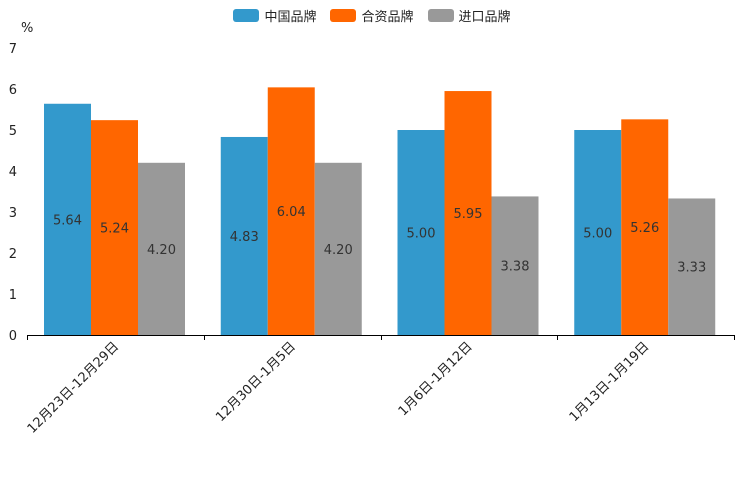 The width and height of the screenshot is (744, 496). What do you see at coordinates (27, 28) in the screenshot?
I see `y-axis-unit-label: %` at bounding box center [27, 28].